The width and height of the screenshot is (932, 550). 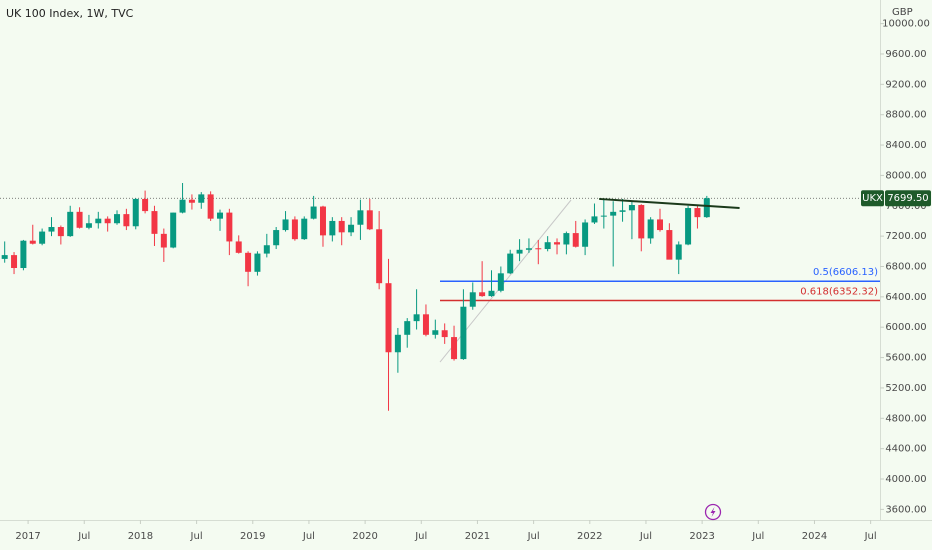 I want to click on y-tick-label: 6800.00, so click(x=905, y=266).